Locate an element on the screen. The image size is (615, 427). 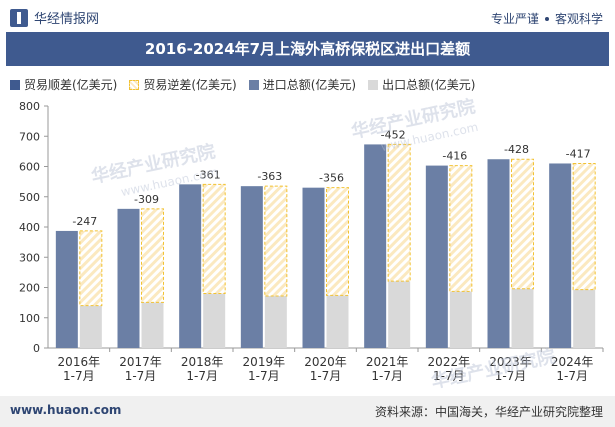
legend-swatch-surplus is located at coordinates (15, 84).